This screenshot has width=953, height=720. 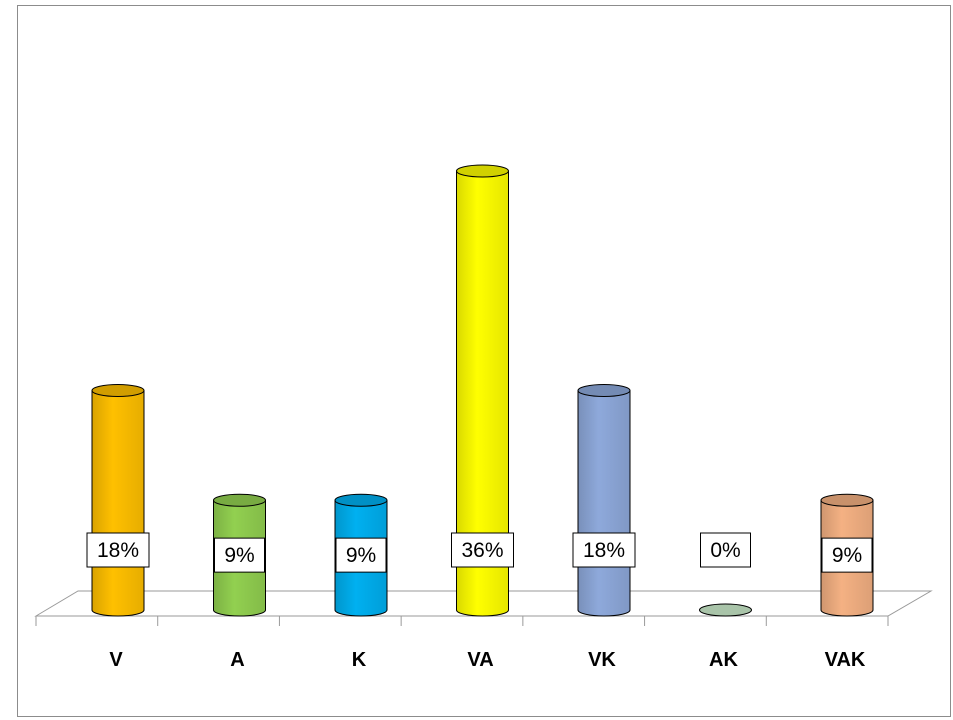 What do you see at coordinates (723, 660) in the screenshot?
I see `category-label-ak: AK` at bounding box center [723, 660].